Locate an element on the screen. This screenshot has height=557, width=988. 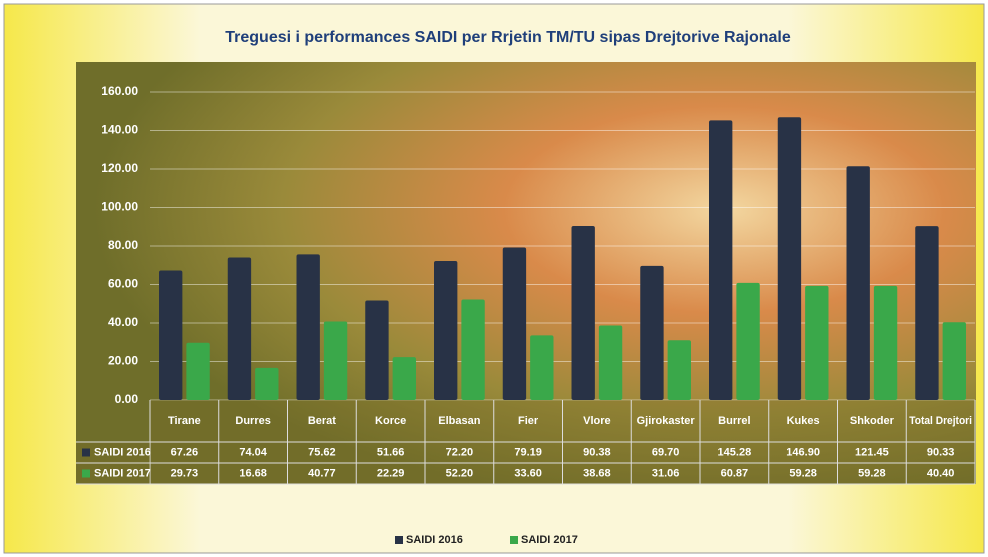
y-tick-label: 160.00 is located at coordinates (119, 91).